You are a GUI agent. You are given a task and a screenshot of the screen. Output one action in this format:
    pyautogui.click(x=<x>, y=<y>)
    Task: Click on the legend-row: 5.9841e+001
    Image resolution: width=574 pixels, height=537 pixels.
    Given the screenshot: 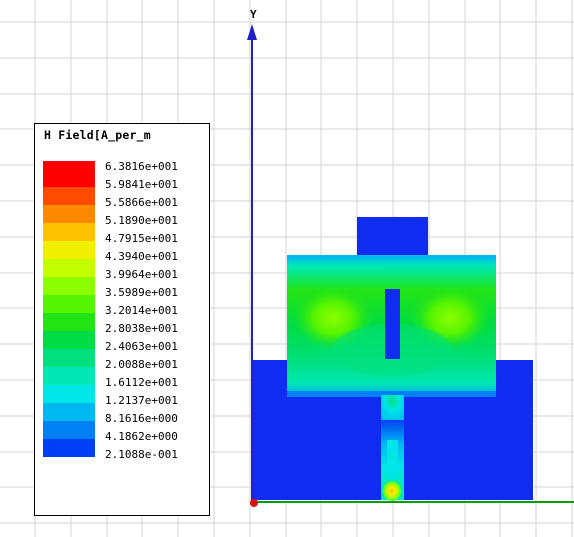 What is the action you would take?
    pyautogui.click(x=128, y=191)
    